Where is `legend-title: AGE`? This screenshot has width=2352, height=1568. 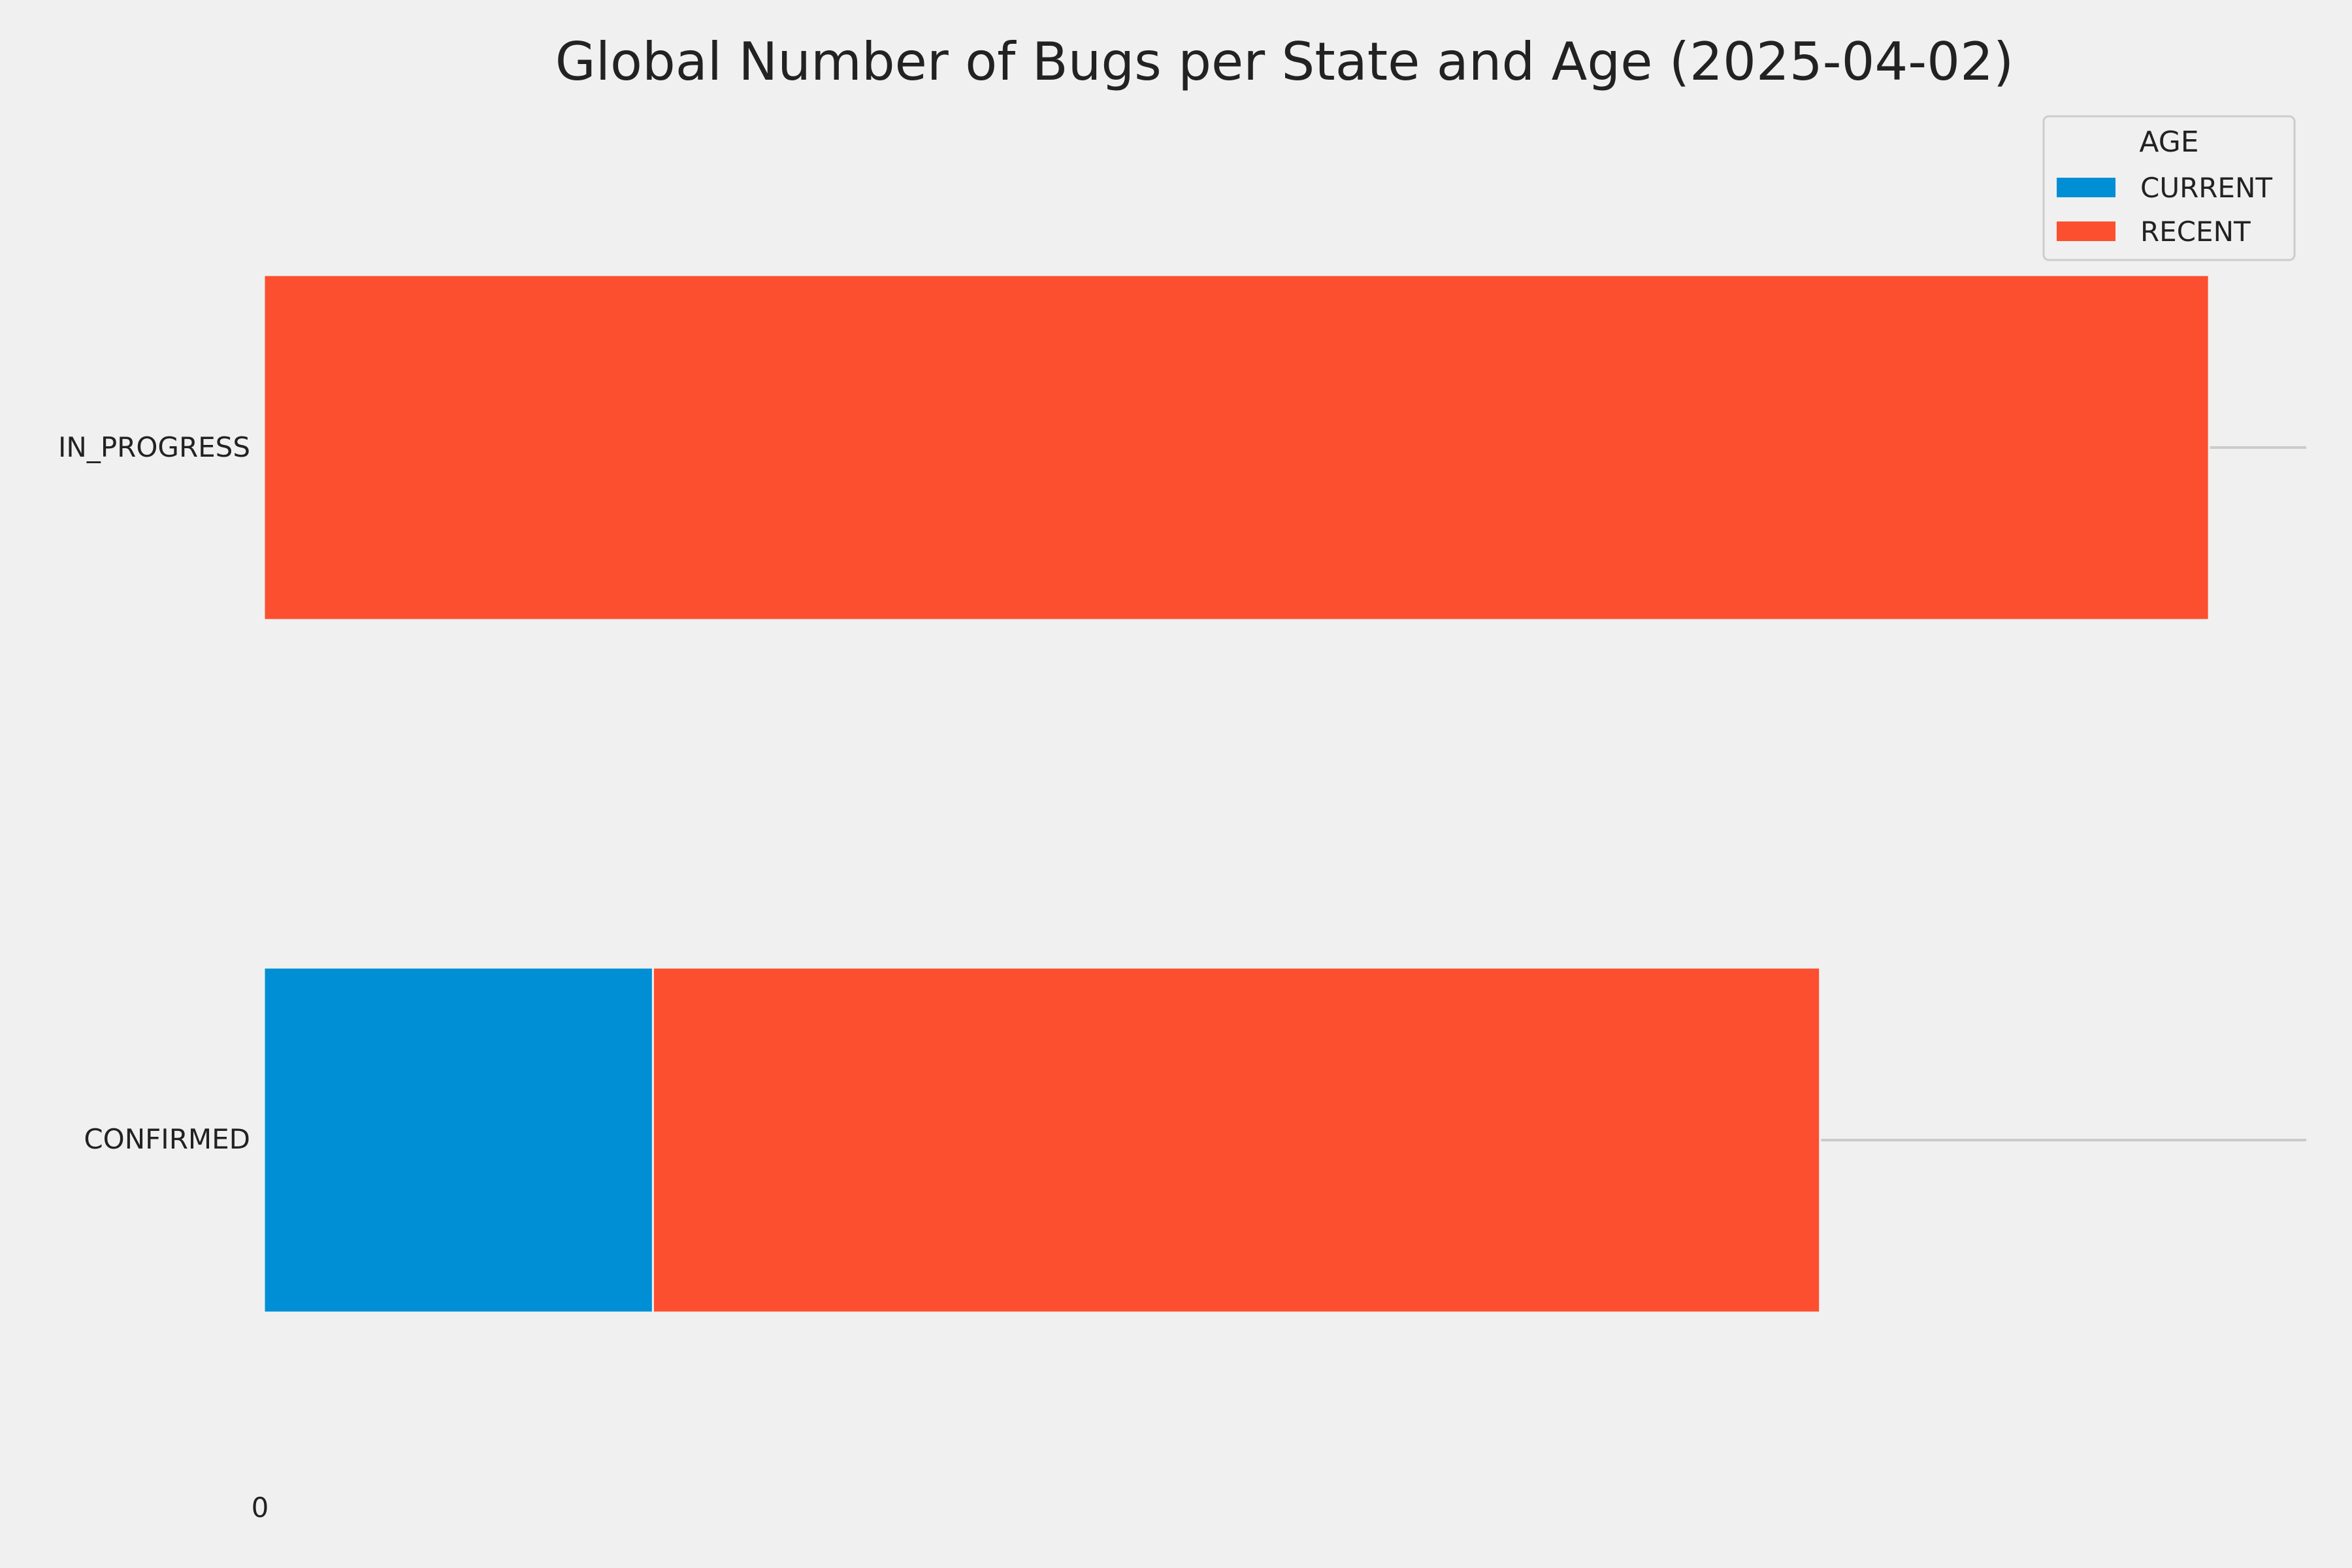 legend-title: AGE is located at coordinates (2168, 142).